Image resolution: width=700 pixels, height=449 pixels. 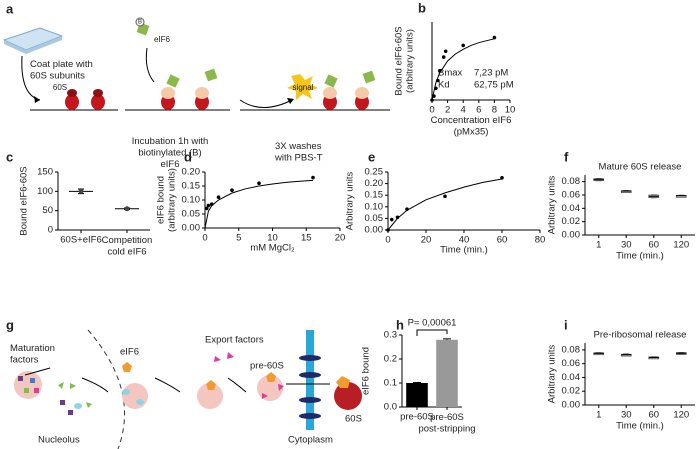 What do you see at coordinates (444, 85) in the screenshot?
I see `annotation-key: Kd` at bounding box center [444, 85].